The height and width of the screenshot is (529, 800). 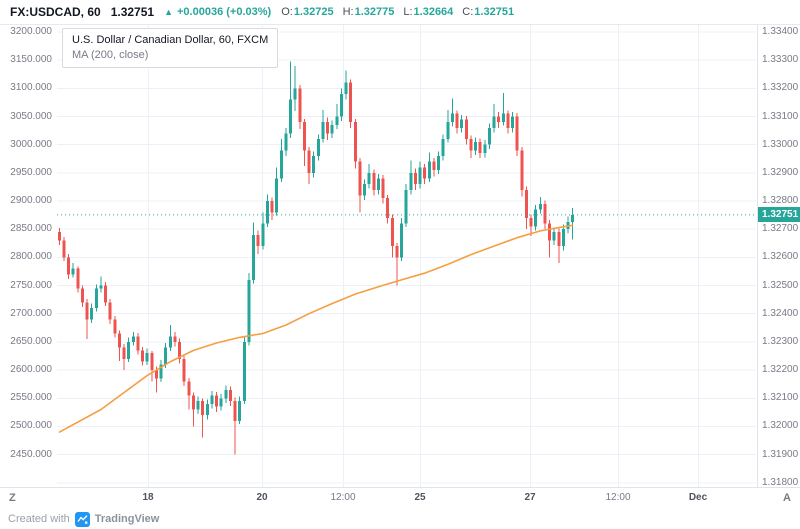 What do you see at coordinates (168, 12) in the screenshot?
I see `up-arrow-icon: ▲` at bounding box center [168, 12].